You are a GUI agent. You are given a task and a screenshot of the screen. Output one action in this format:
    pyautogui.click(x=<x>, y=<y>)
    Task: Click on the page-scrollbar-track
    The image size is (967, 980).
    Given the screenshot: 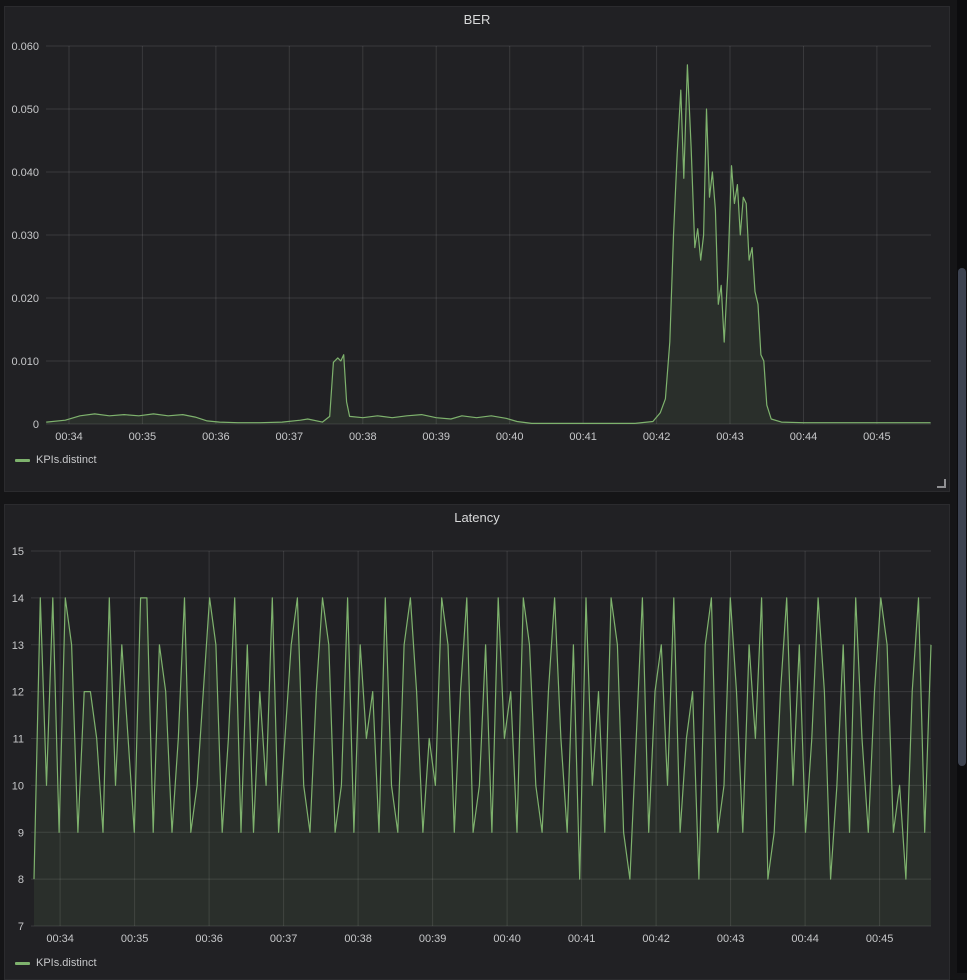 What is the action you would take?
    pyautogui.click(x=962, y=486)
    